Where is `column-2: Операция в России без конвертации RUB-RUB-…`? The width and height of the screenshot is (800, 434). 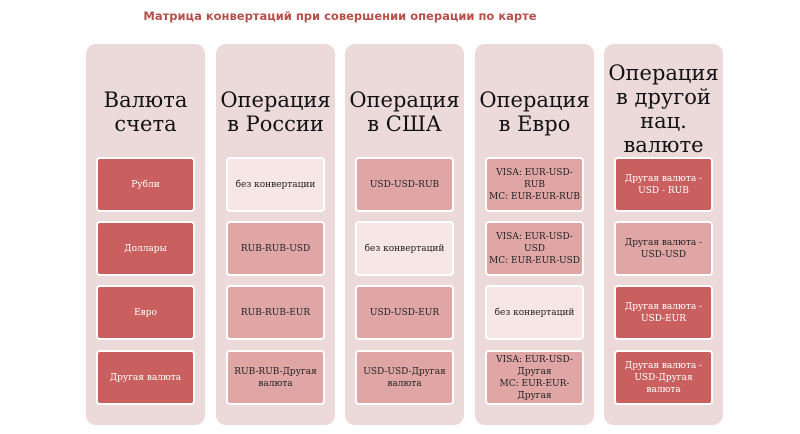
column-2: Операция в России без конвертации RUB-RUB-… is located at coordinates (275, 234).